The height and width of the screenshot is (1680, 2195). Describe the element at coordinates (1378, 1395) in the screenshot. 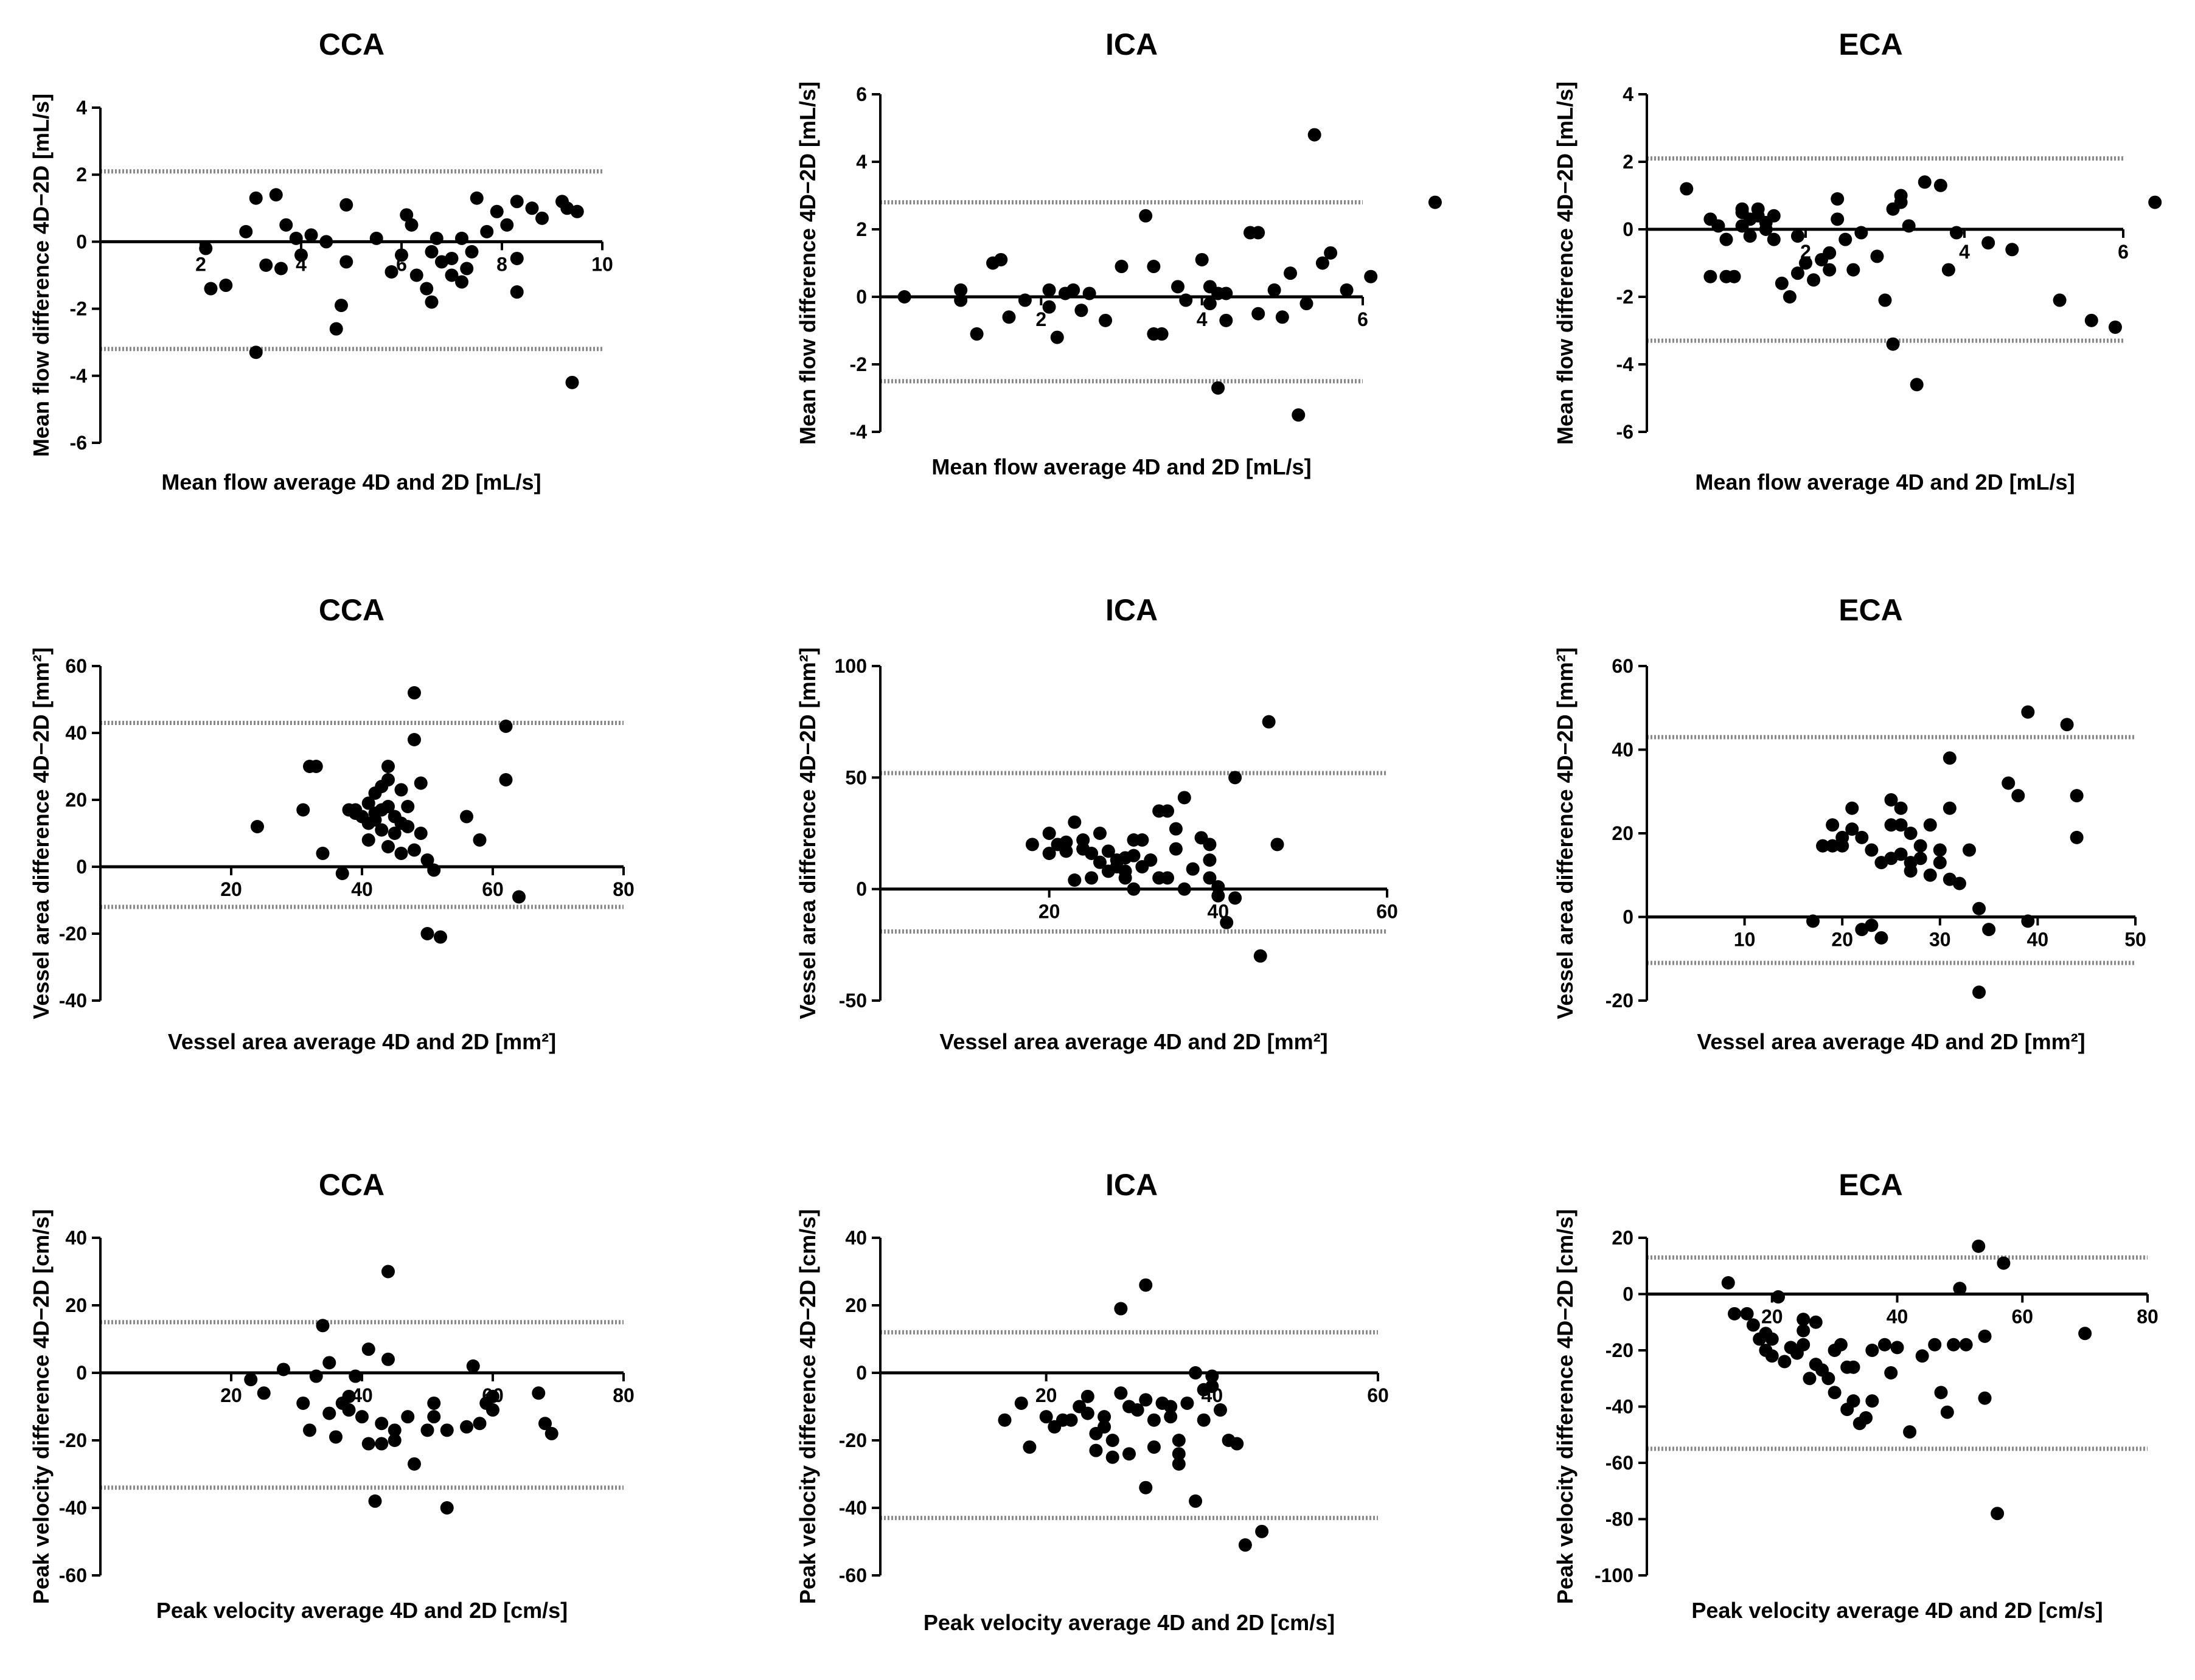

I see `x-tick-label: 60` at that location.